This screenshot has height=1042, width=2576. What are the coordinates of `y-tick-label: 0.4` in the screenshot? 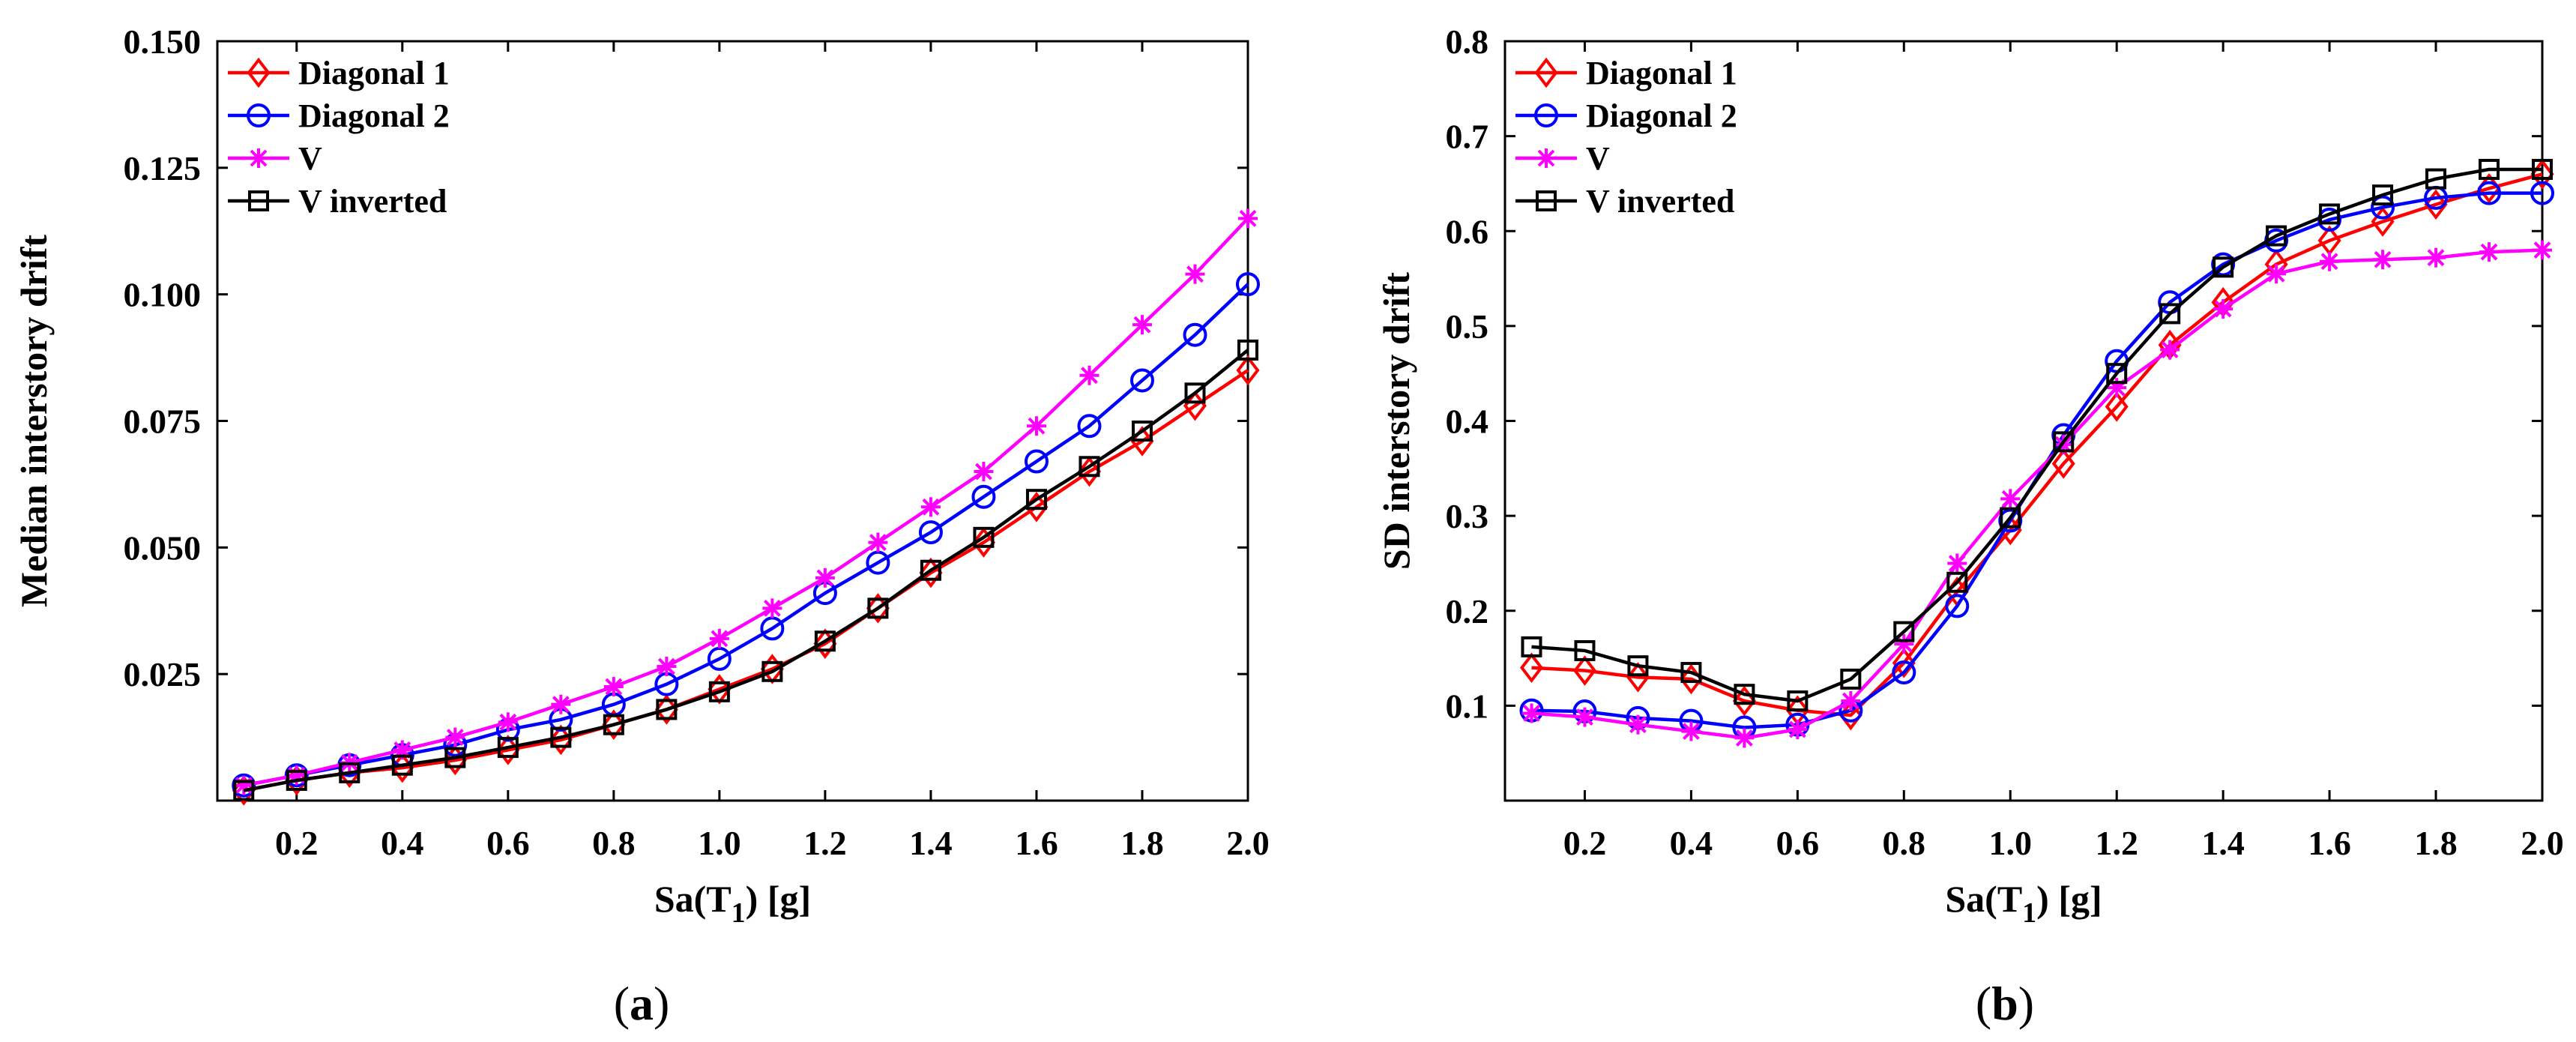 It's located at (1468, 422).